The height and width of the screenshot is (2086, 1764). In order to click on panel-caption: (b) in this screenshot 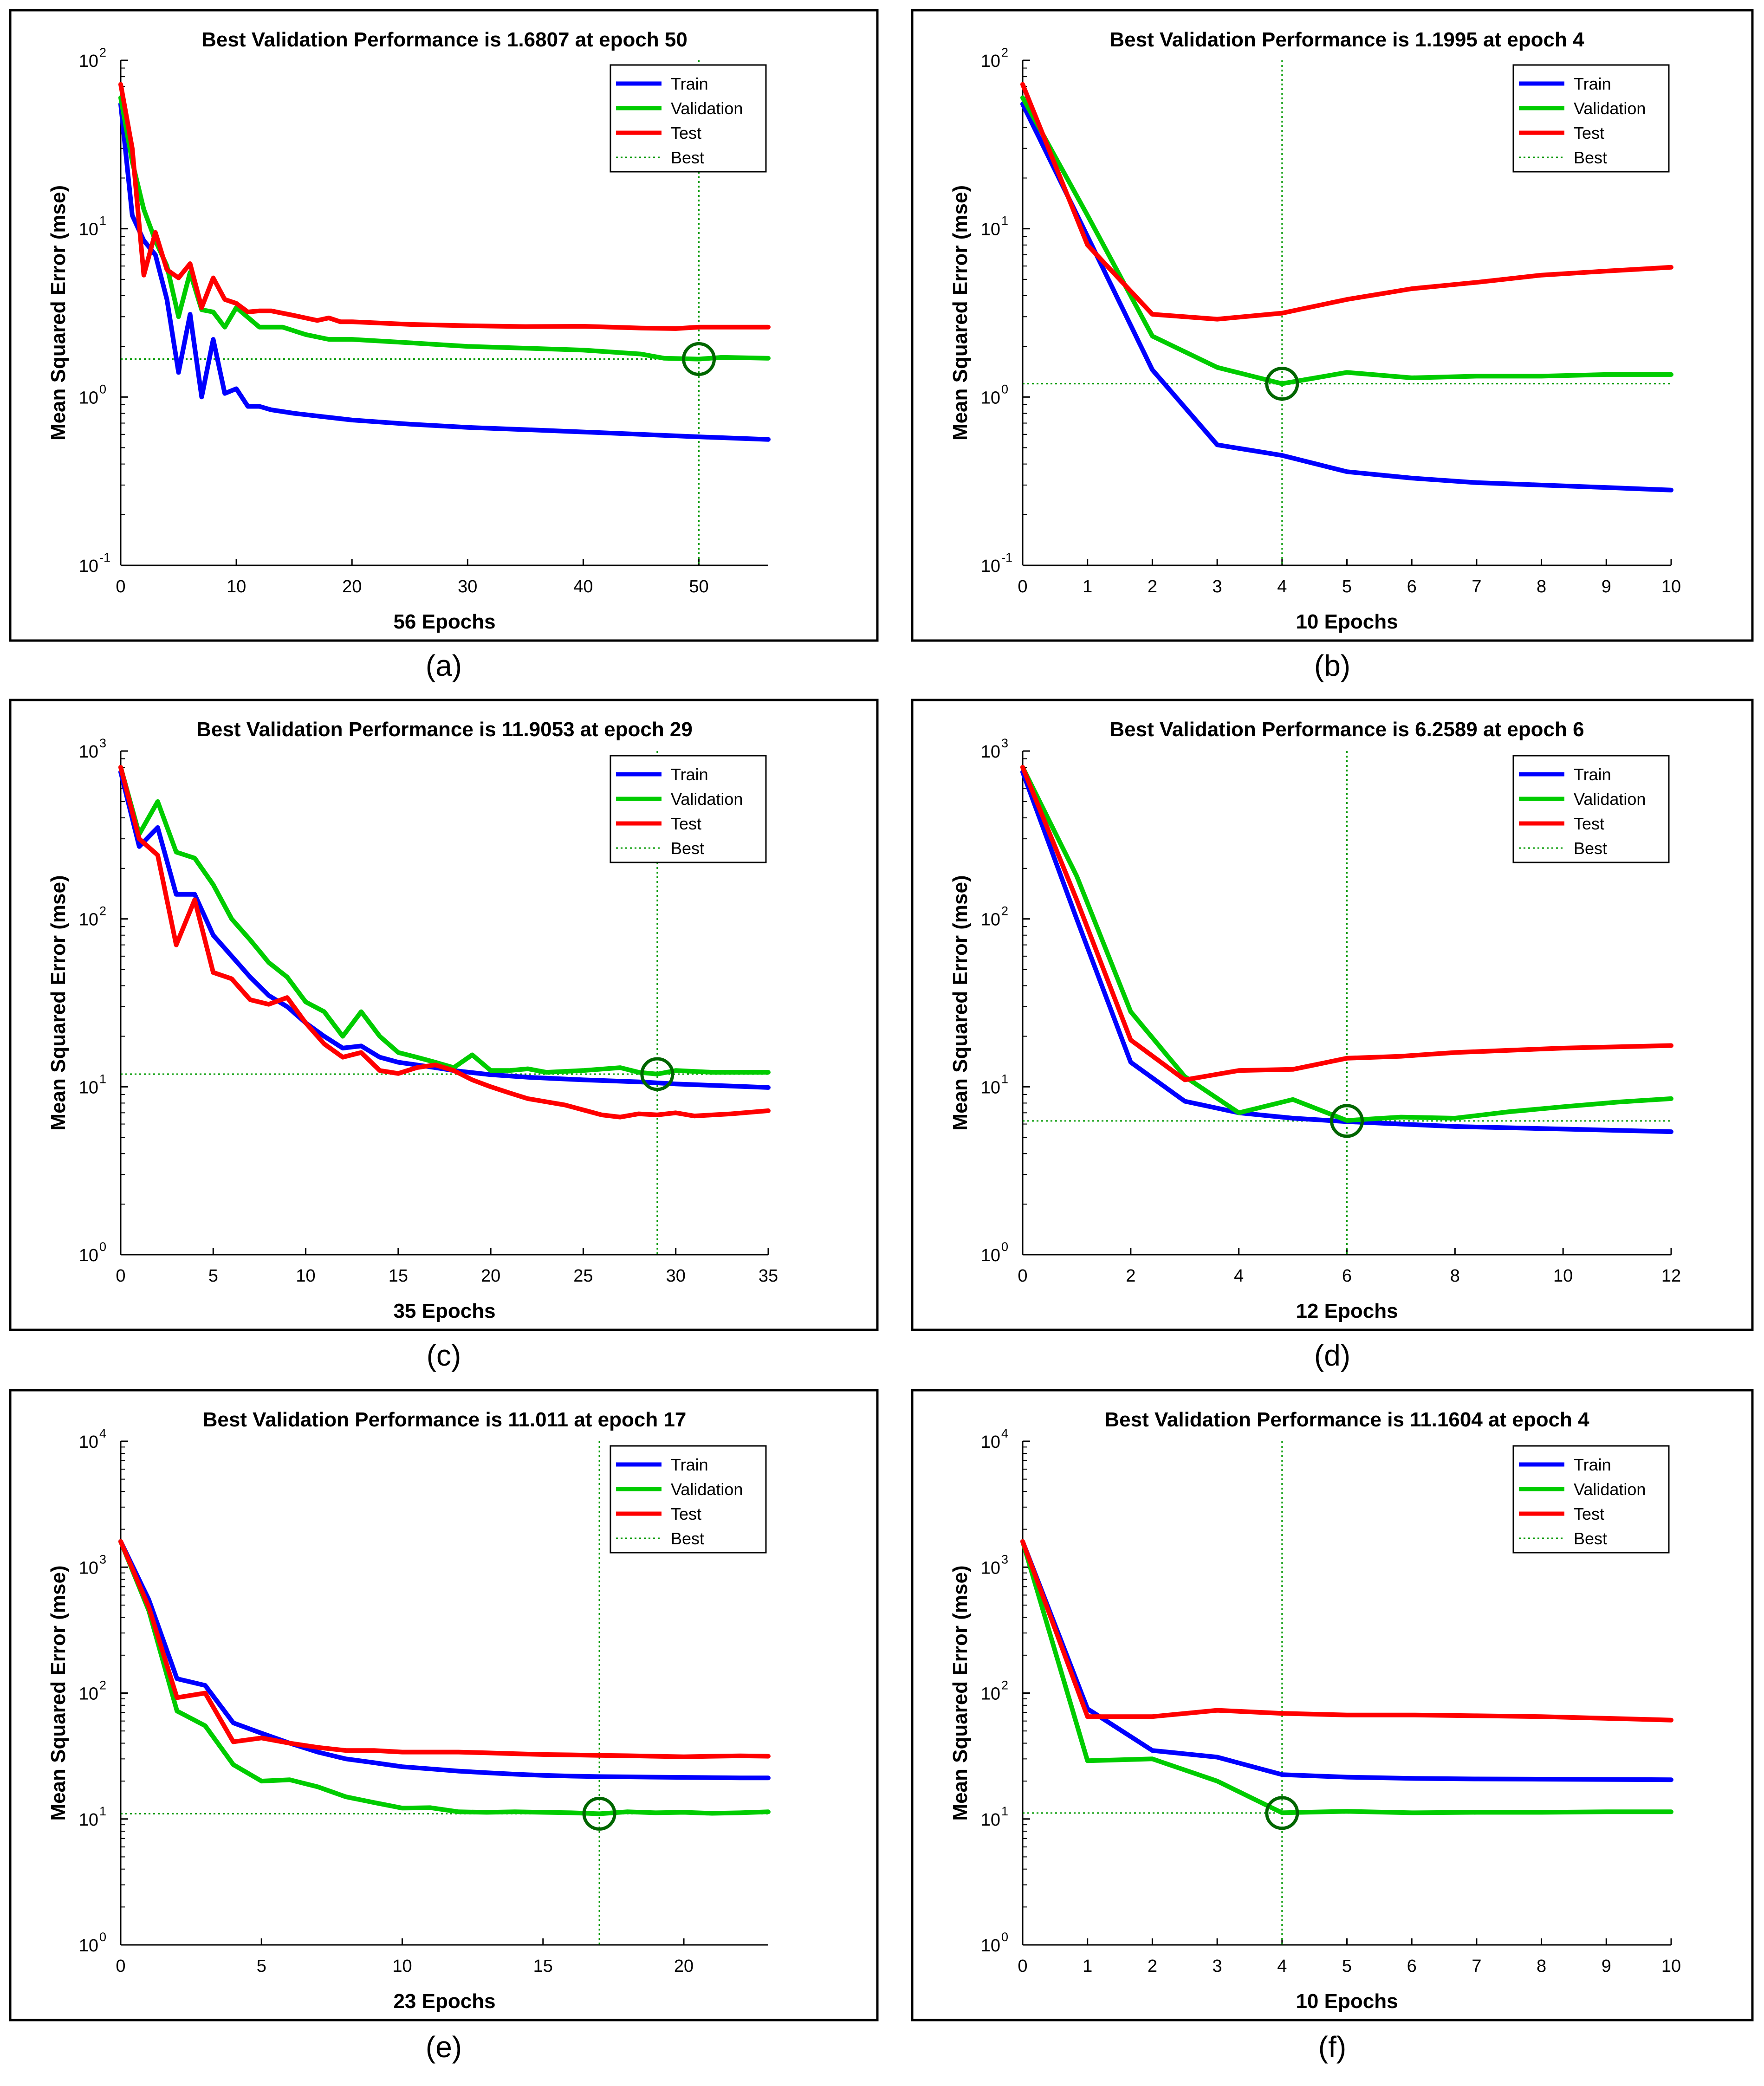, I will do `click(1332, 665)`.